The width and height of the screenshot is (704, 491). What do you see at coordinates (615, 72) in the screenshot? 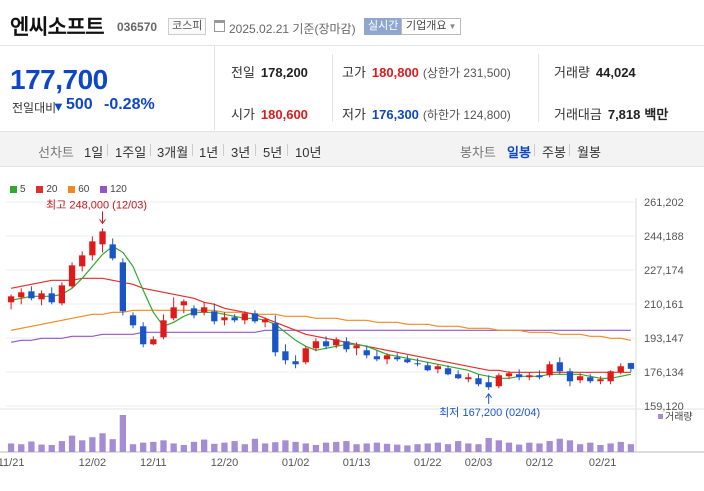
I see `volume-value: 44,024` at bounding box center [615, 72].